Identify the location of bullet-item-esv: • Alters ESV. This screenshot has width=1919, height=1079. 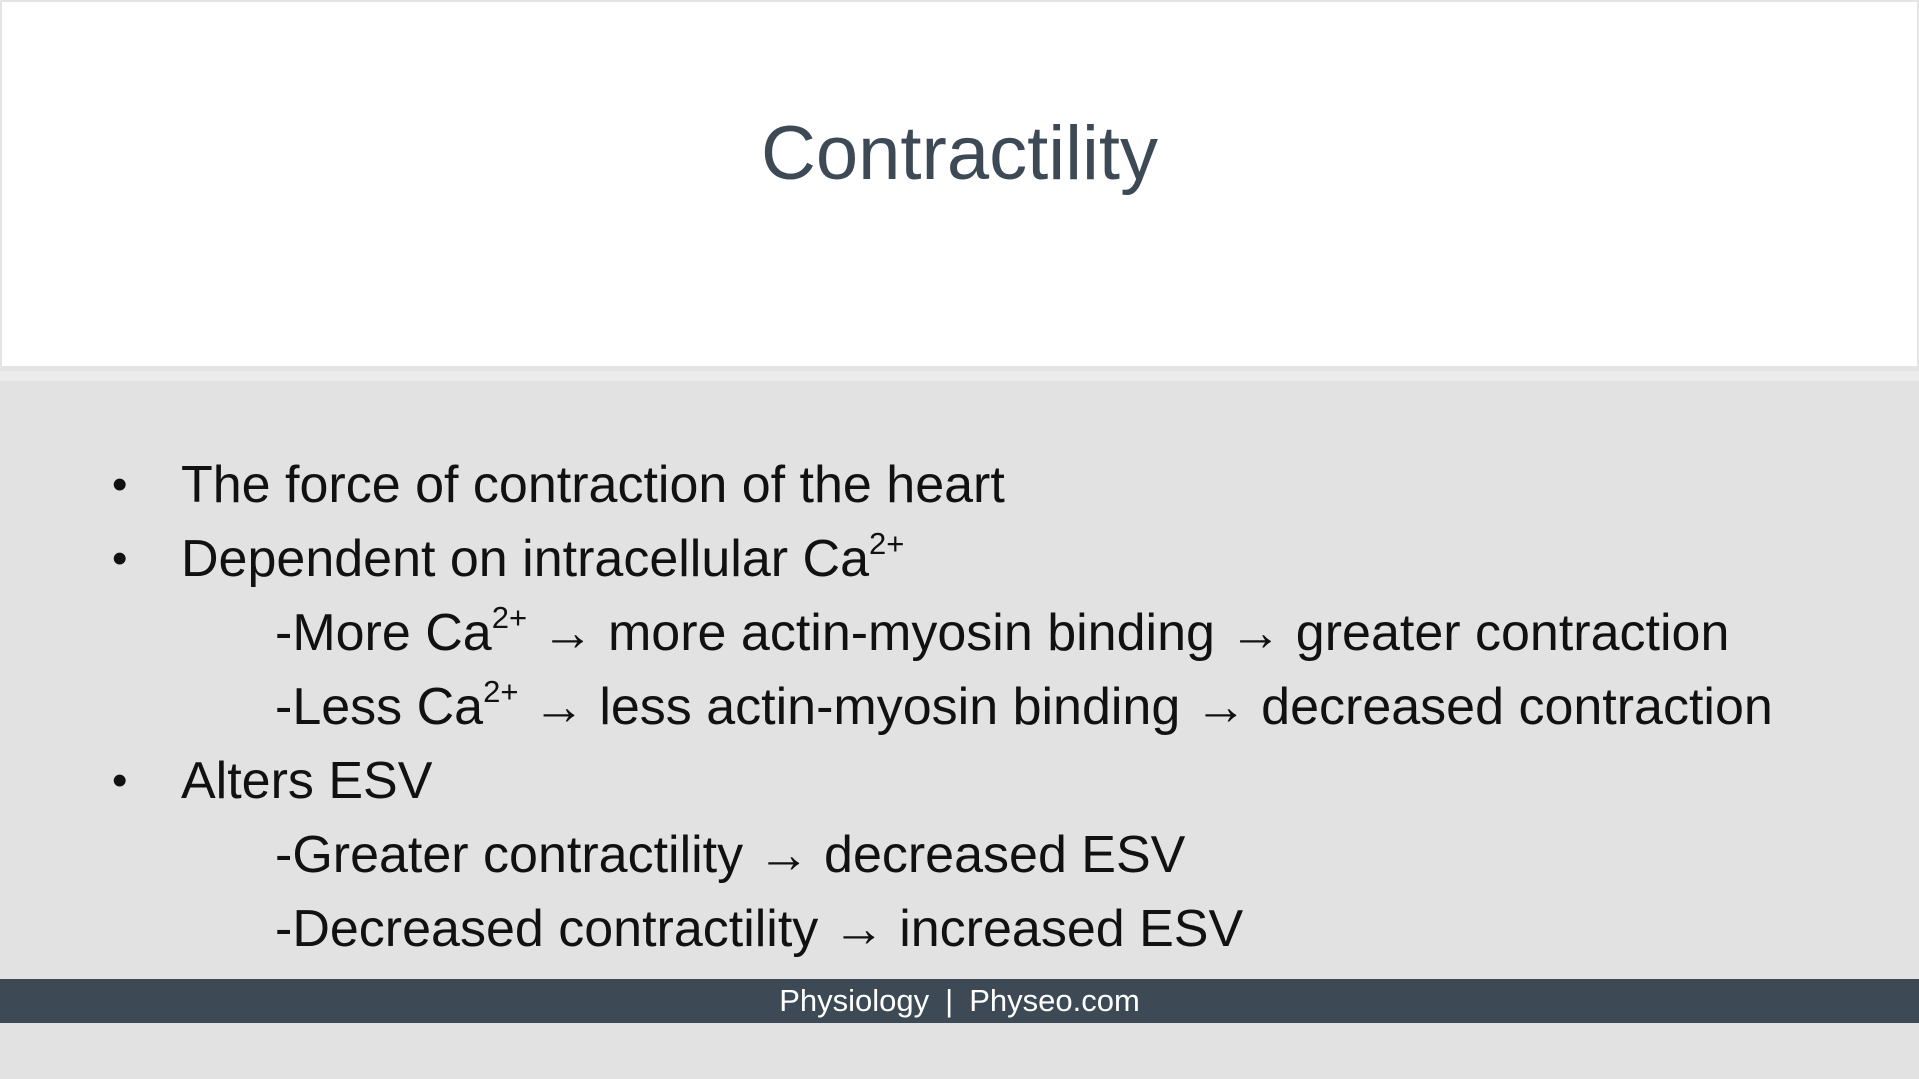
(959, 781).